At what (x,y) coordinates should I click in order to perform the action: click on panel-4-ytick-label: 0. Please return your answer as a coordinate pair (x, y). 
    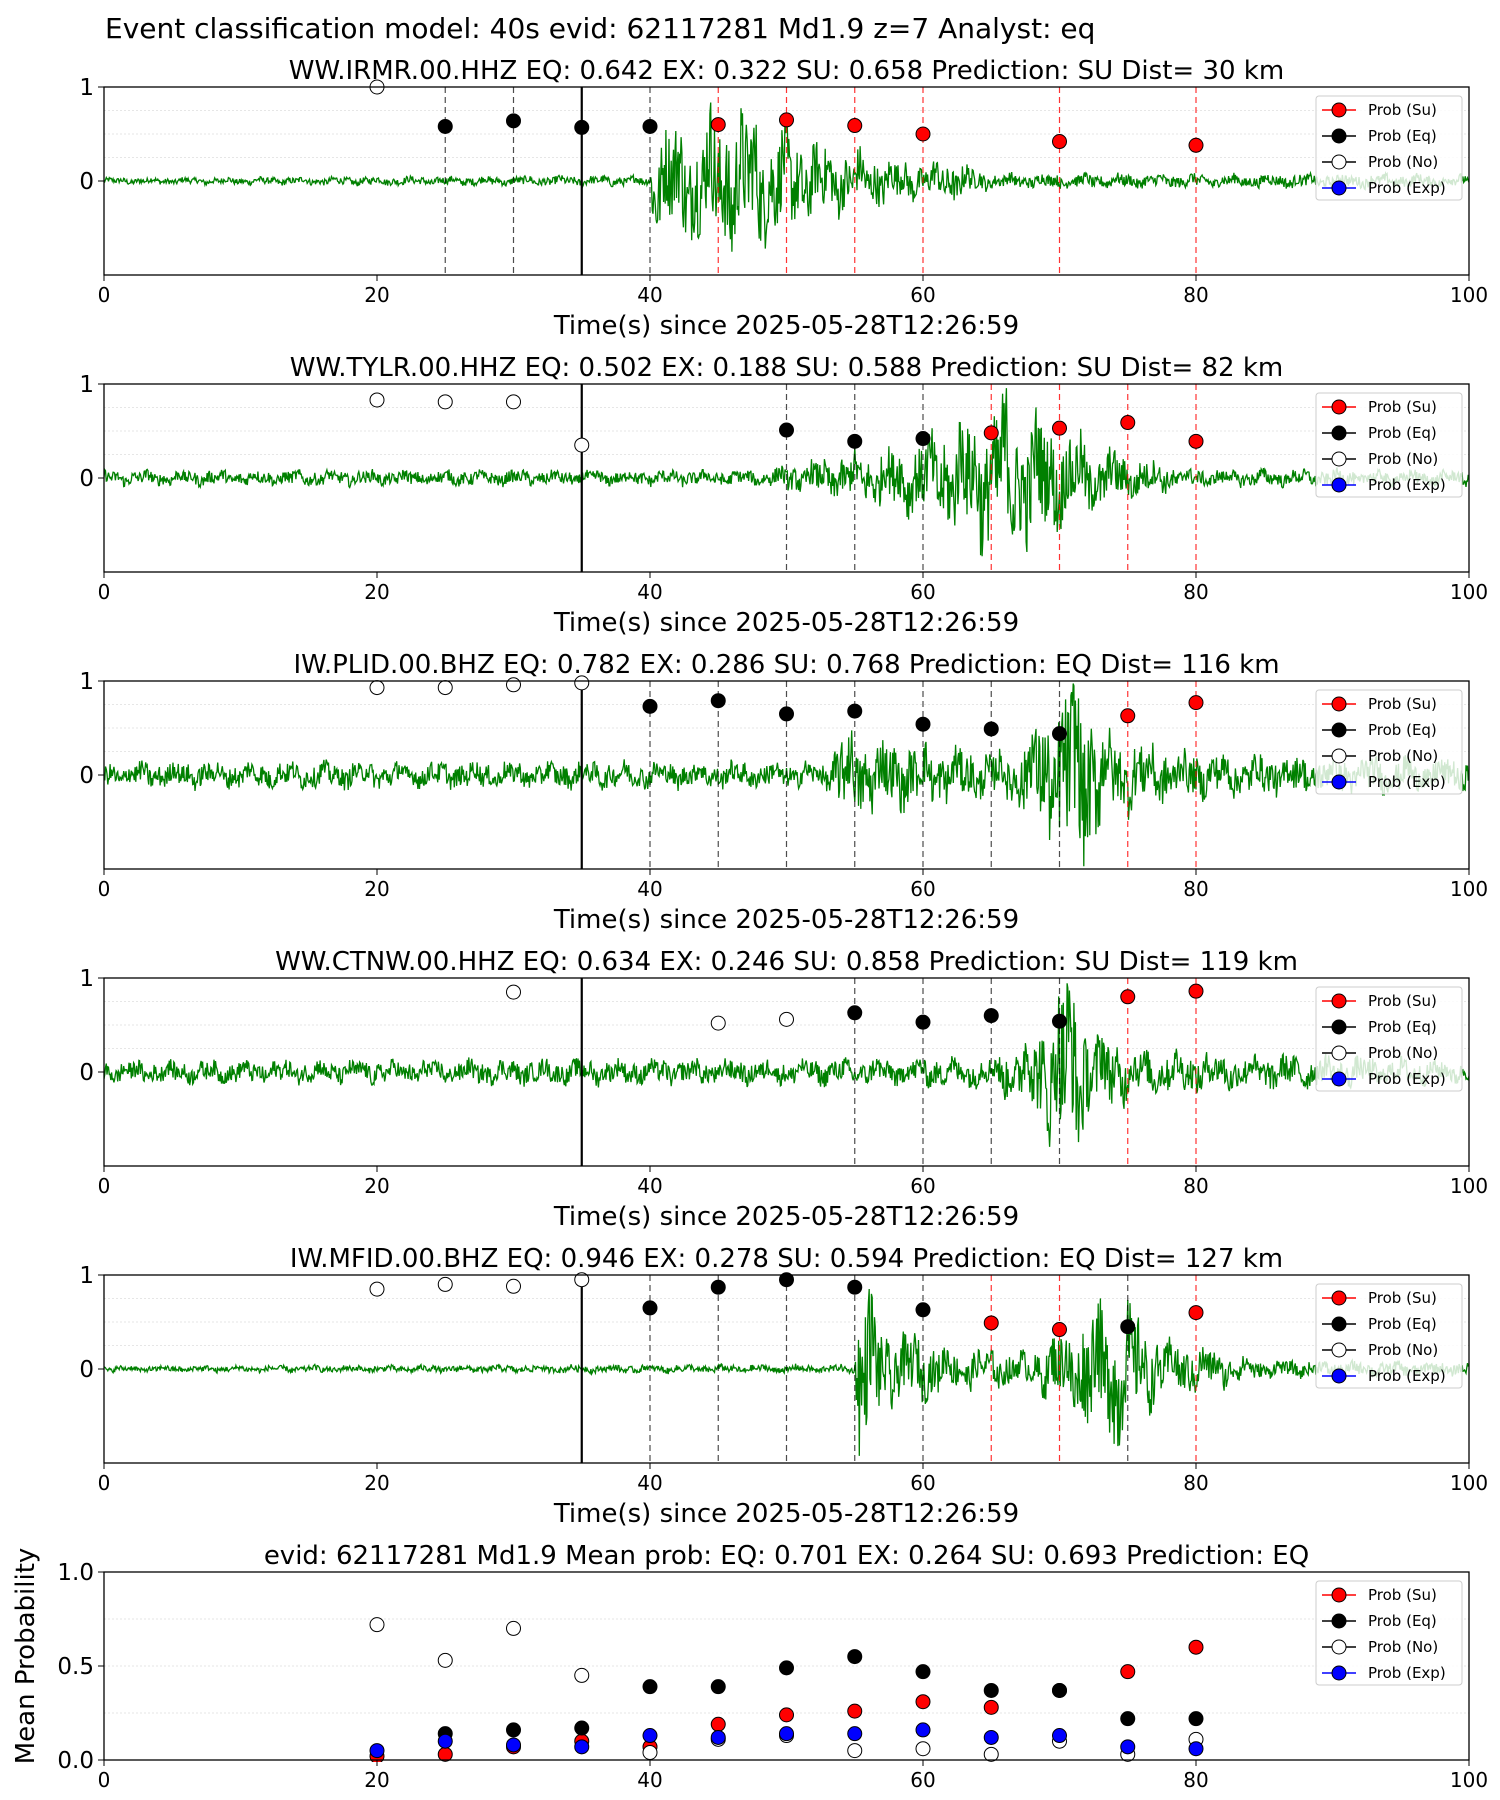
    Looking at the image, I should click on (86, 1073).